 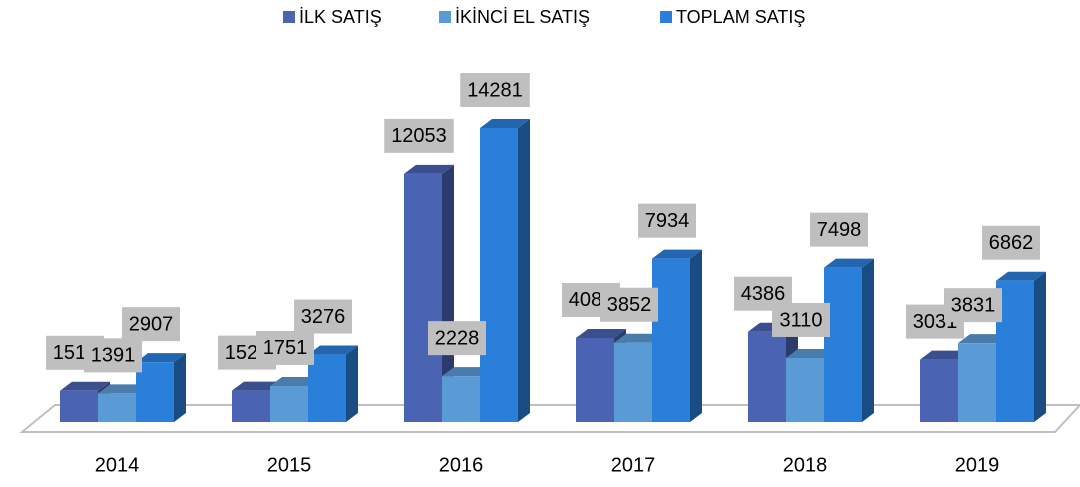 I want to click on data-label: 7498, so click(x=839, y=230).